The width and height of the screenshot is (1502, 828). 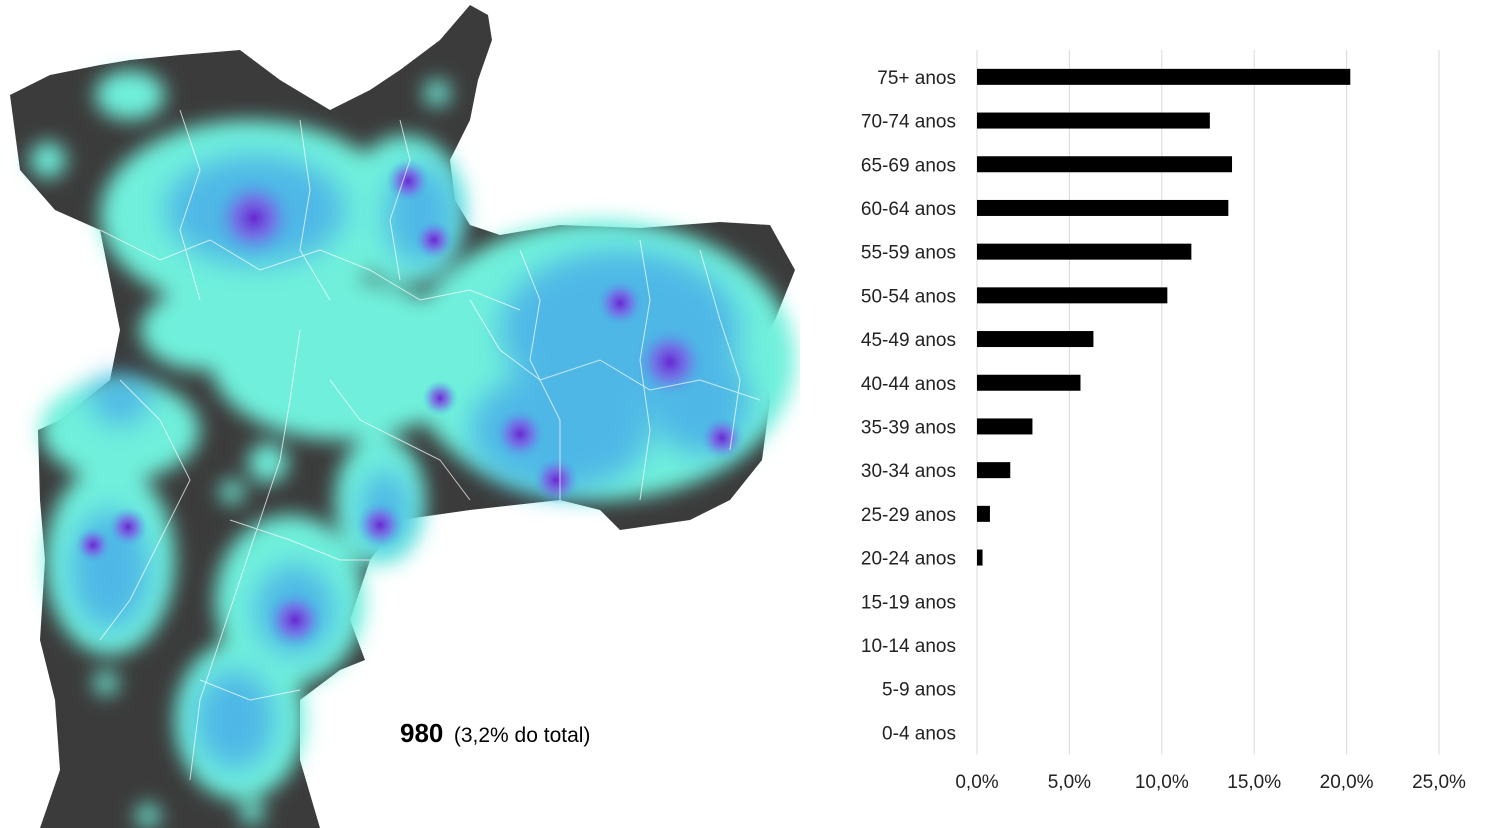 I want to click on category-label: 75+ anos, so click(x=916, y=78).